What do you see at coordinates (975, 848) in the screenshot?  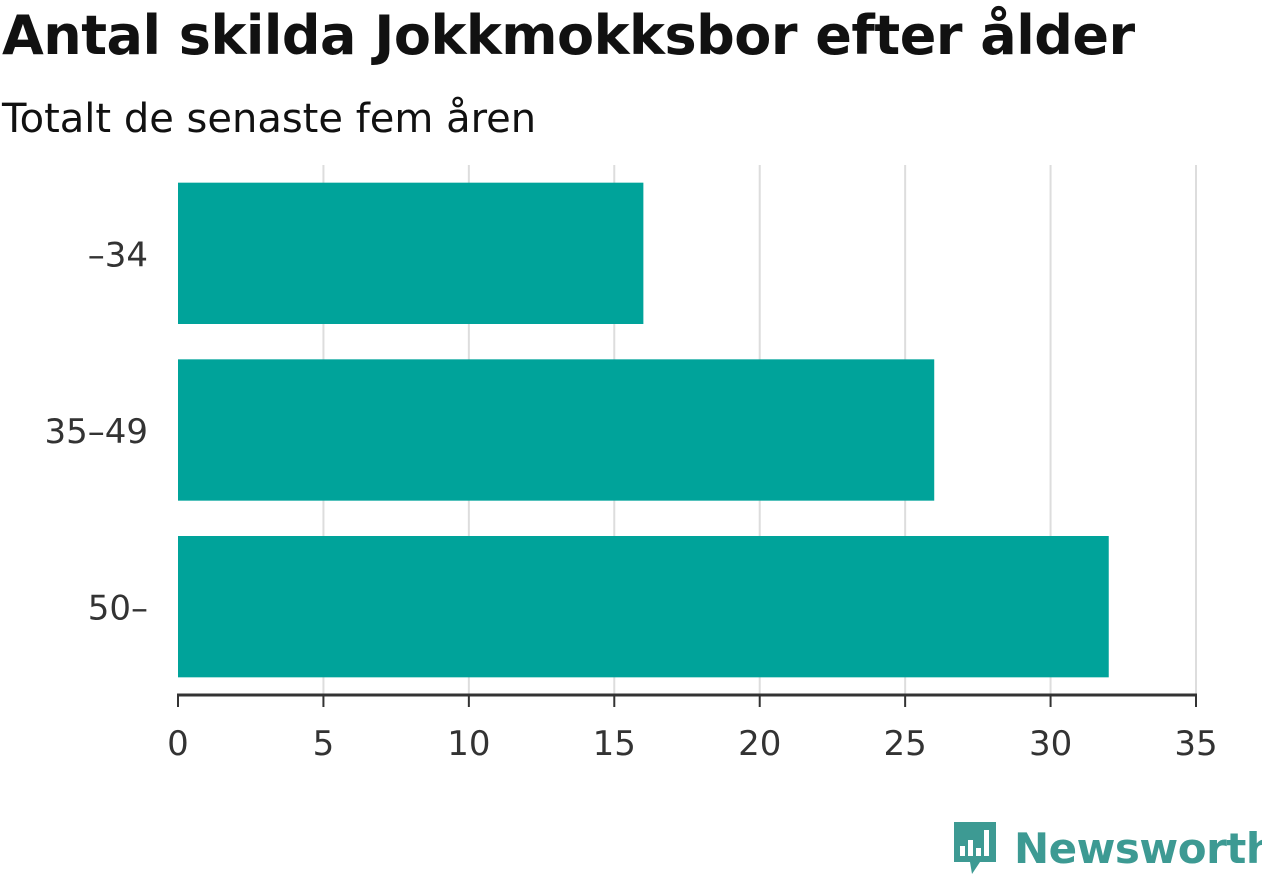 I see `bar-chart-speech-bubble-icon` at bounding box center [975, 848].